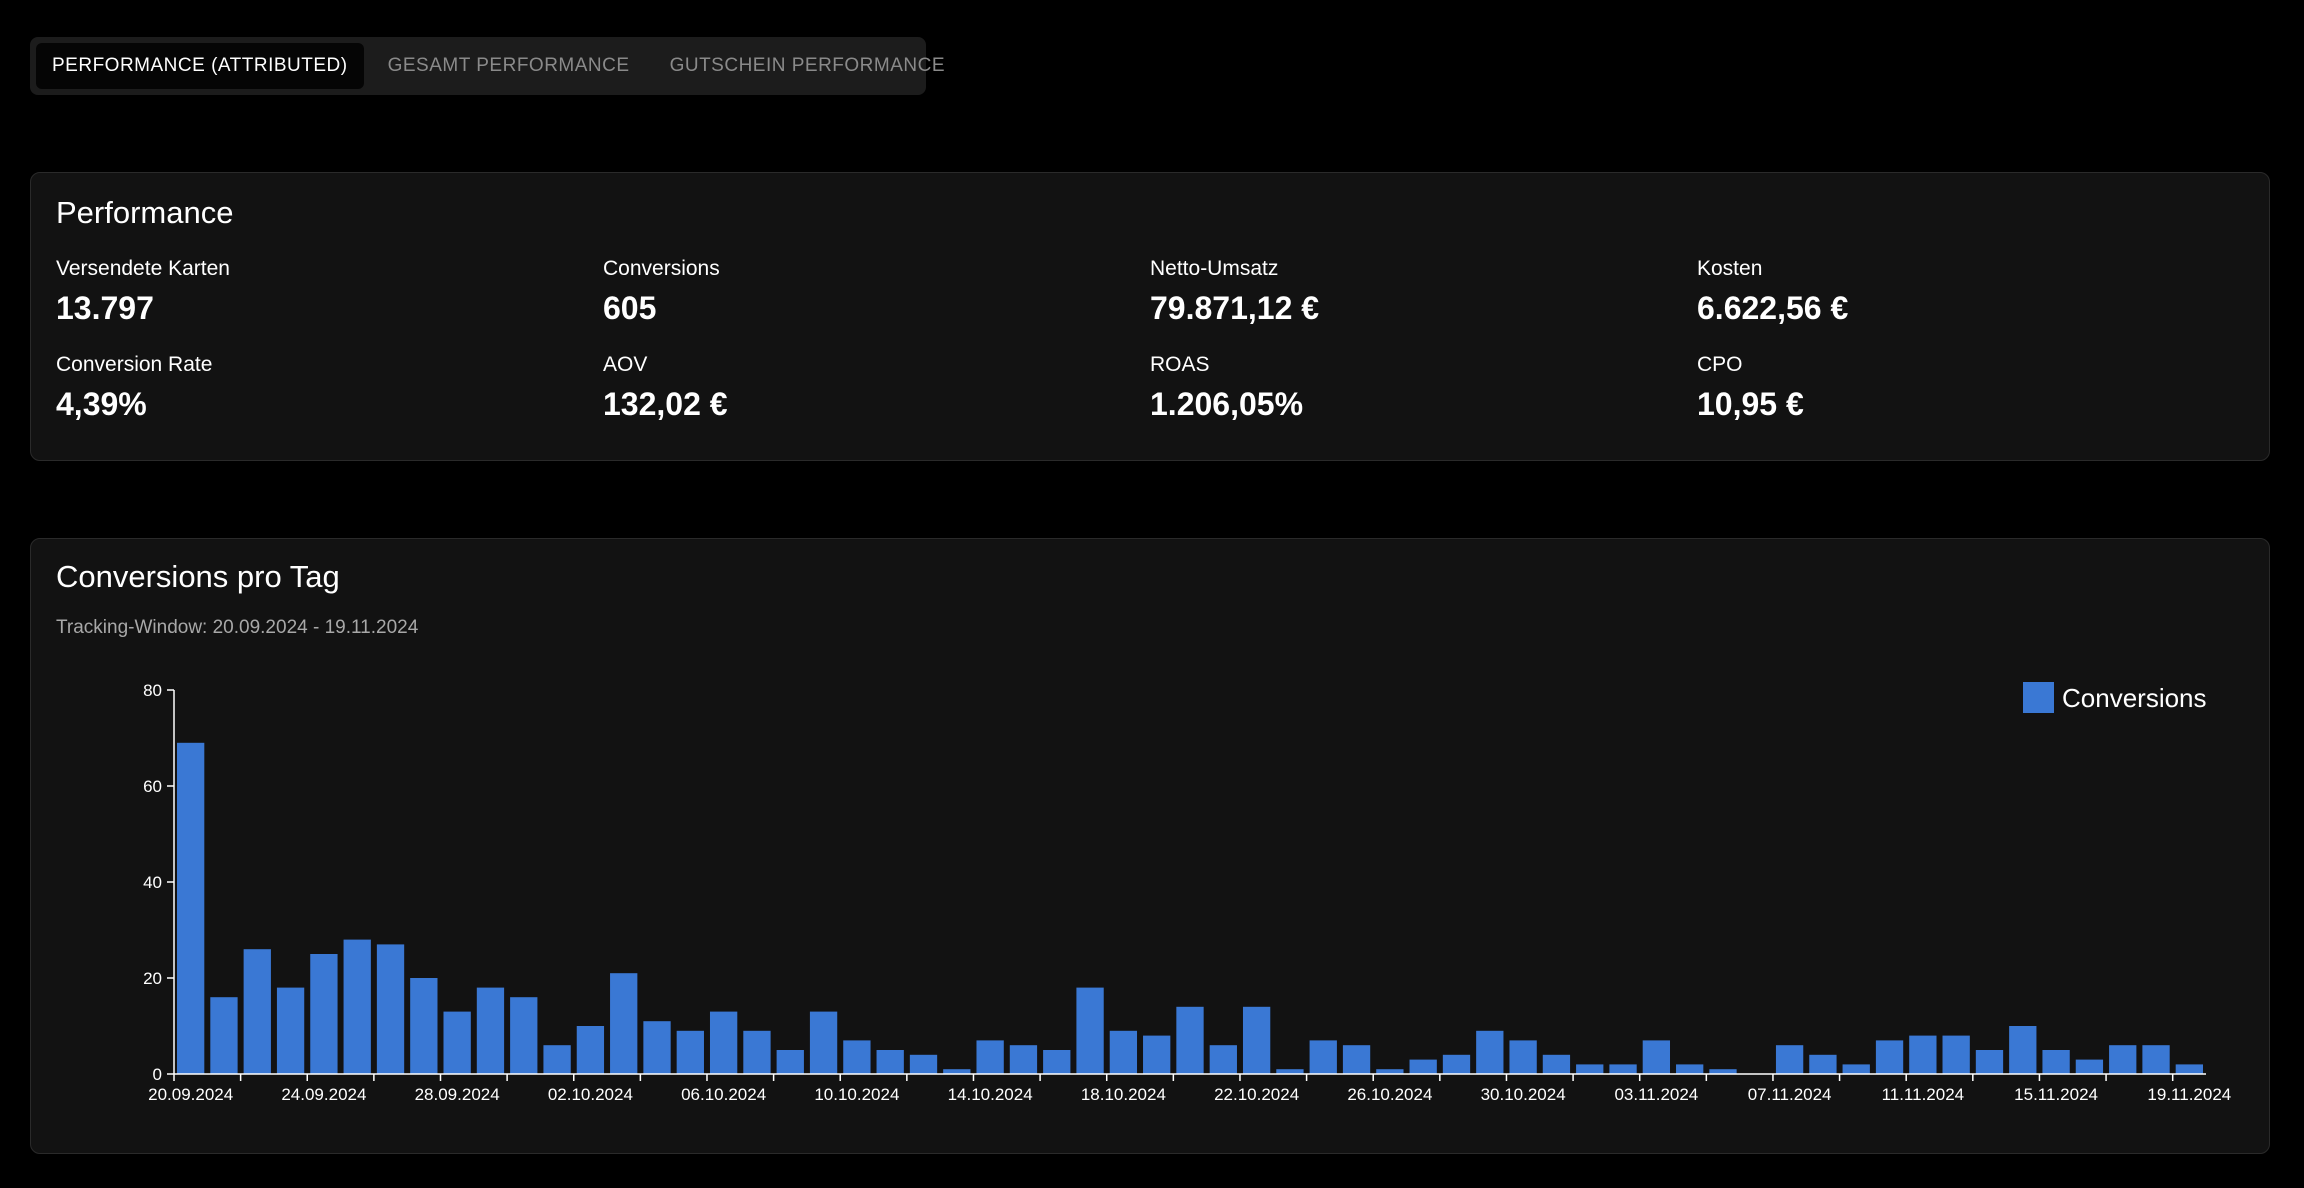  What do you see at coordinates (357, 1006) in the screenshot?
I see `bar-25.09.2024` at bounding box center [357, 1006].